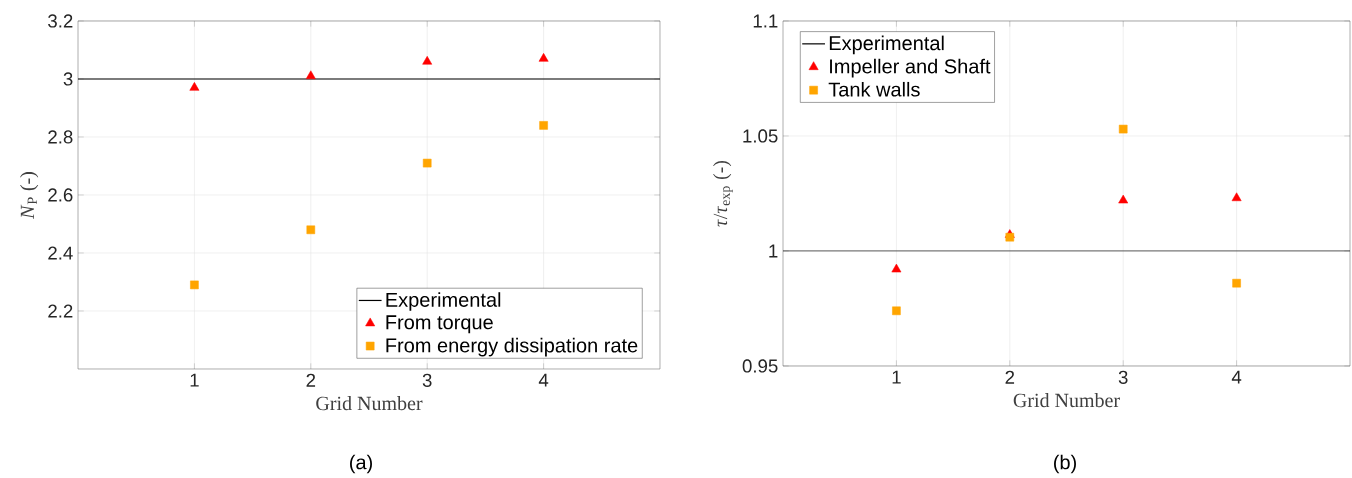  Describe the element at coordinates (361, 464) in the screenshot. I see `text: (a)` at that location.